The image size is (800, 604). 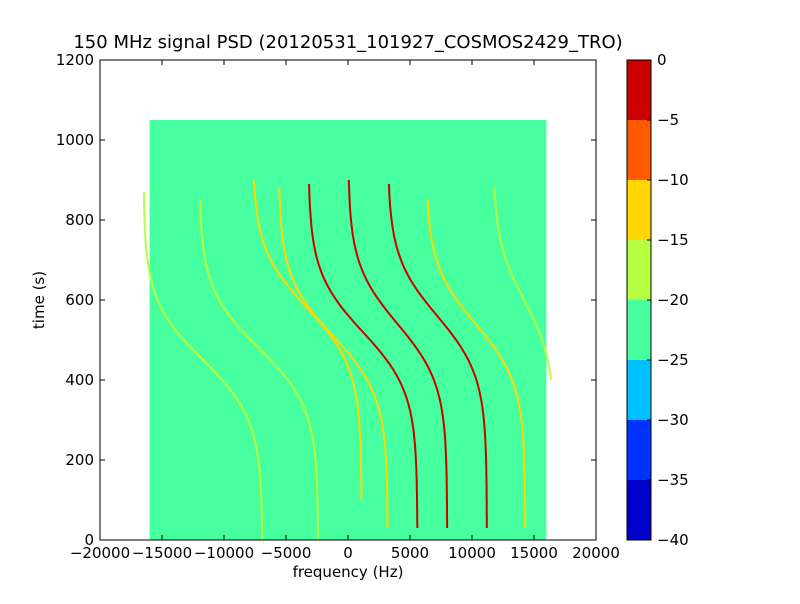 What do you see at coordinates (162, 553) in the screenshot?
I see `x-tick-label: −15000` at bounding box center [162, 553].